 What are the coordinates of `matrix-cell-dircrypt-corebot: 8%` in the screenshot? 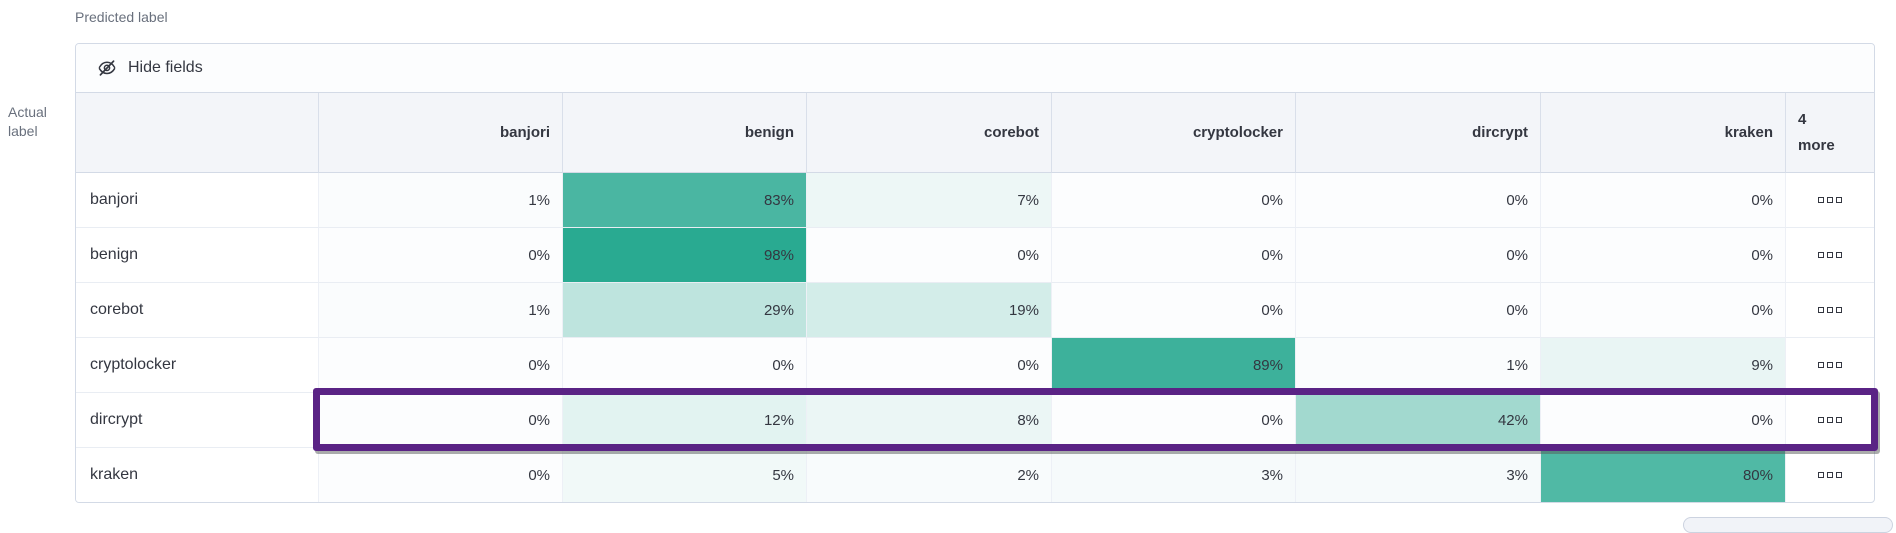 It's located at (929, 420).